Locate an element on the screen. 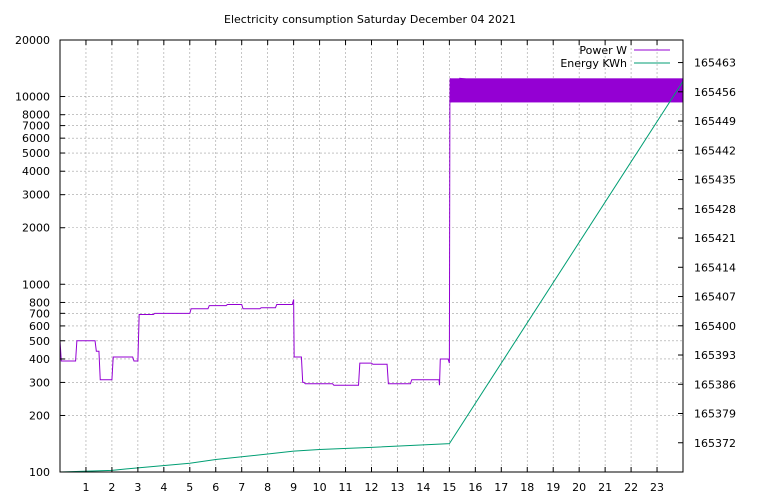  y-left-tick-label: 7000 is located at coordinates (36, 126).